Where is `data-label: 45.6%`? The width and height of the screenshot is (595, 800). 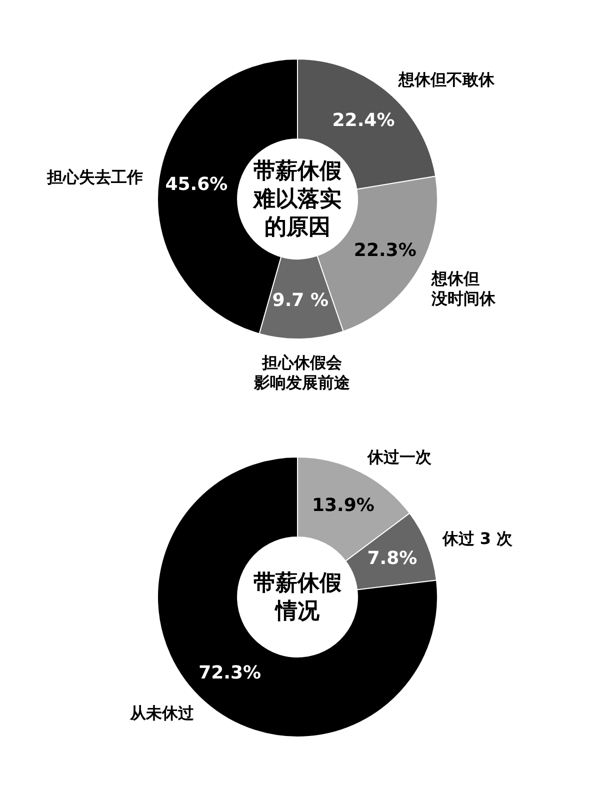
data-label: 45.6% is located at coordinates (196, 184).